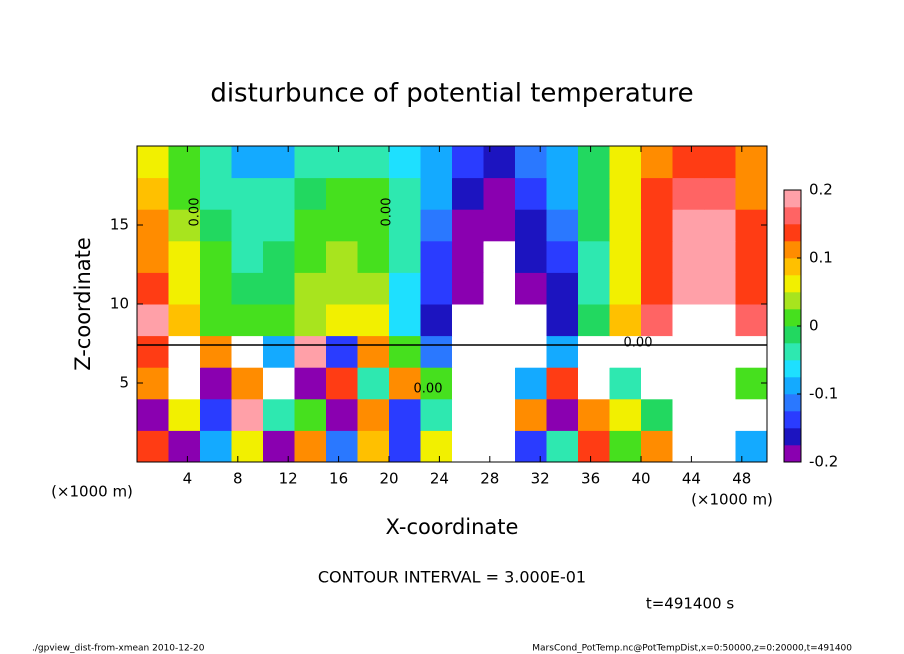 The height and width of the screenshot is (654, 904). Describe the element at coordinates (119, 304) in the screenshot. I see `y-tick-label: 10` at that location.